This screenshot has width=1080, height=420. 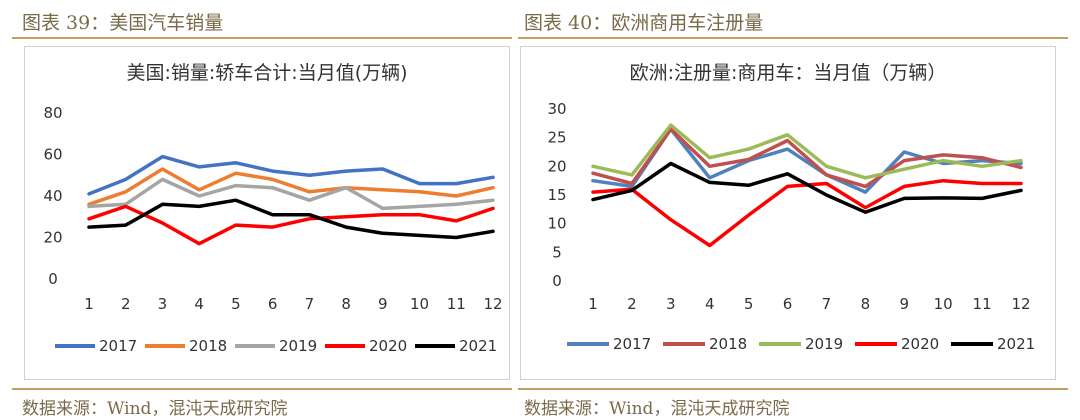 What do you see at coordinates (557, 252) in the screenshot?
I see `y-tick-label: 5` at bounding box center [557, 252].